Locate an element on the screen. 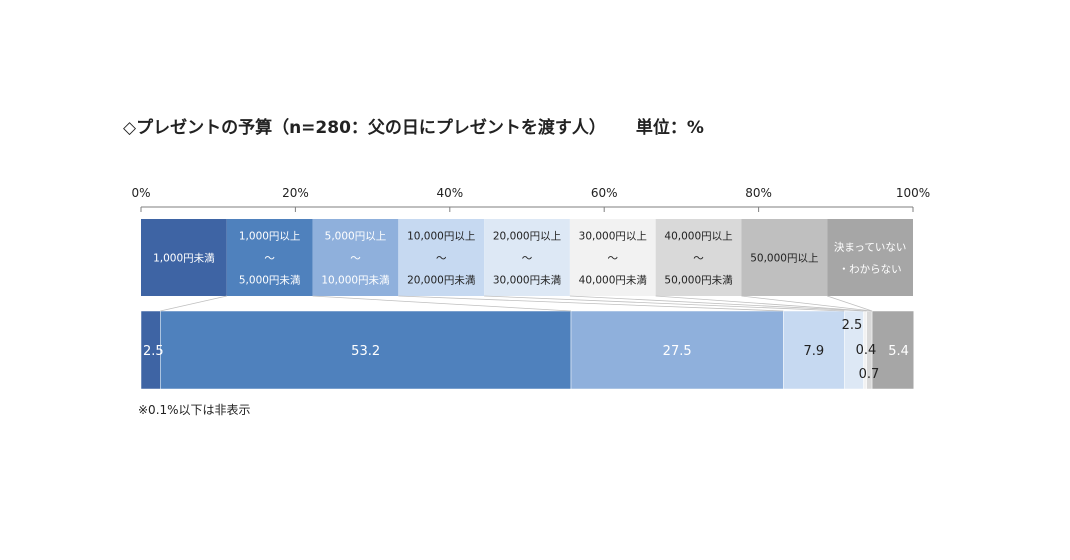 The height and width of the screenshot is (560, 1070). legend-label: 40,000円未満 is located at coordinates (613, 281).